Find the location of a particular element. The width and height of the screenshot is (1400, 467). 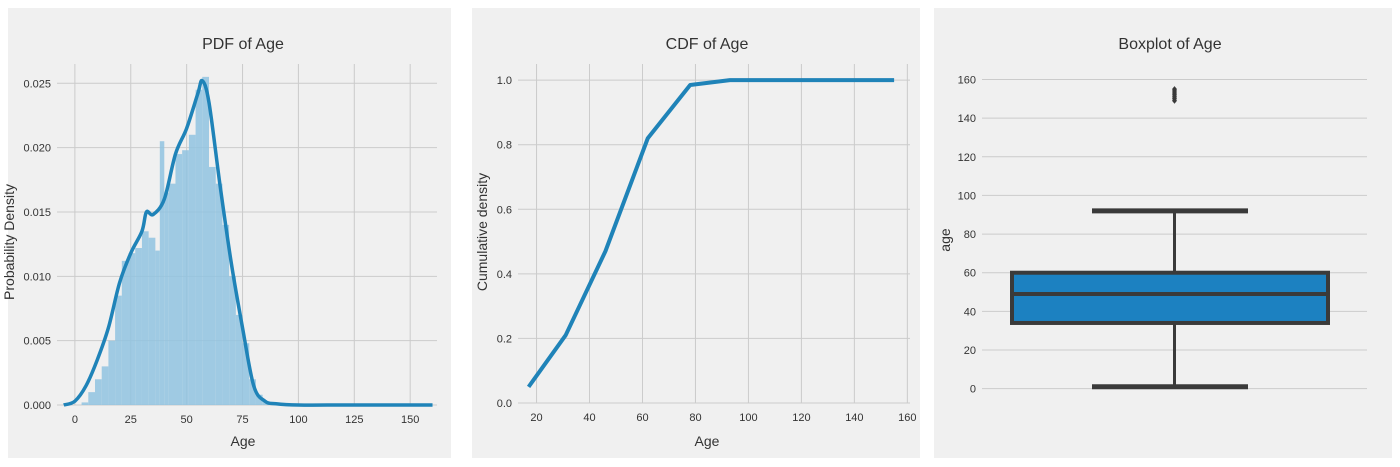

y-tick-label: 0.005 is located at coordinates (37, 342).